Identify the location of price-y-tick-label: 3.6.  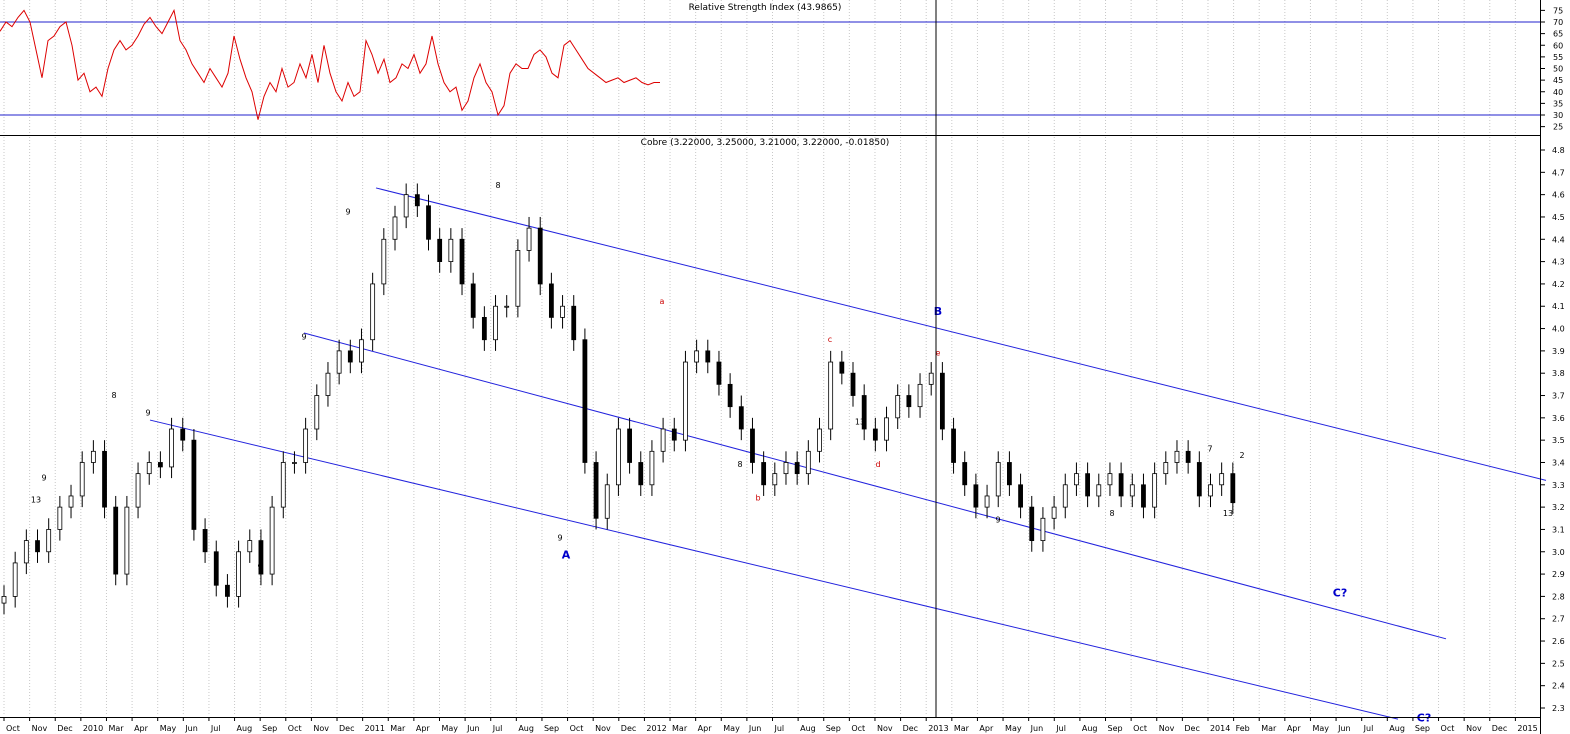
(1558, 418).